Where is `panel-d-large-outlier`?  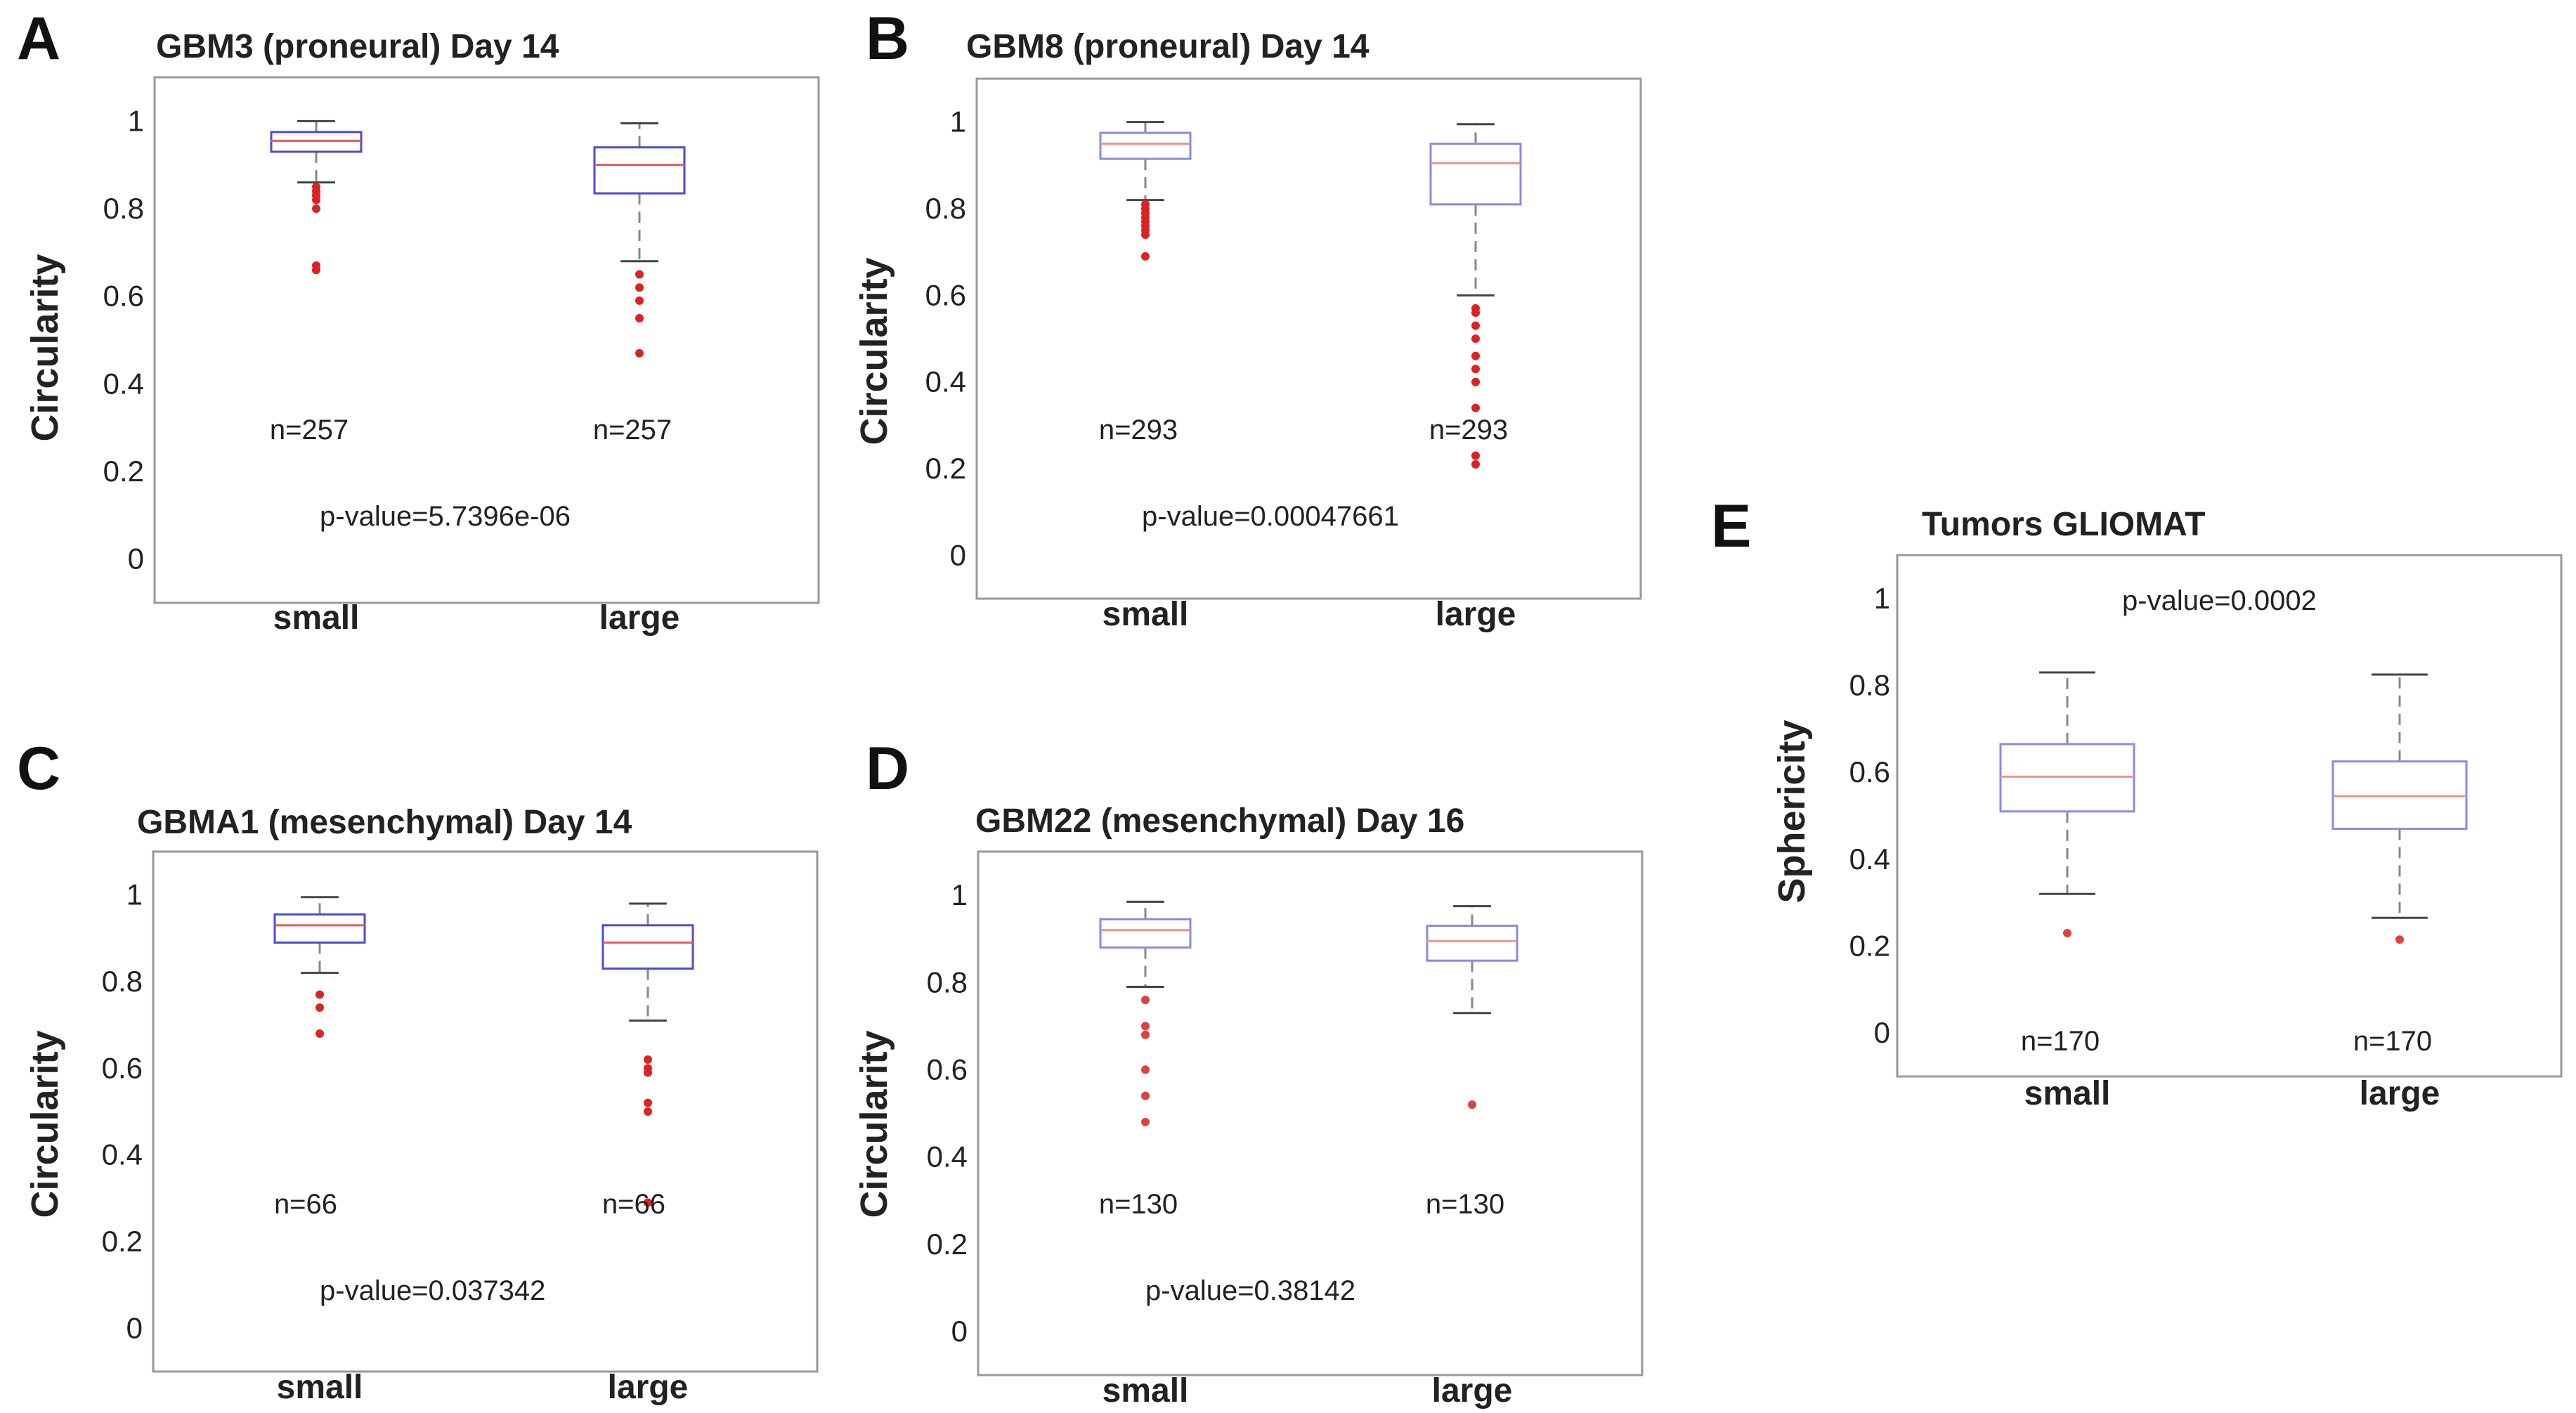 panel-d-large-outlier is located at coordinates (1472, 1104).